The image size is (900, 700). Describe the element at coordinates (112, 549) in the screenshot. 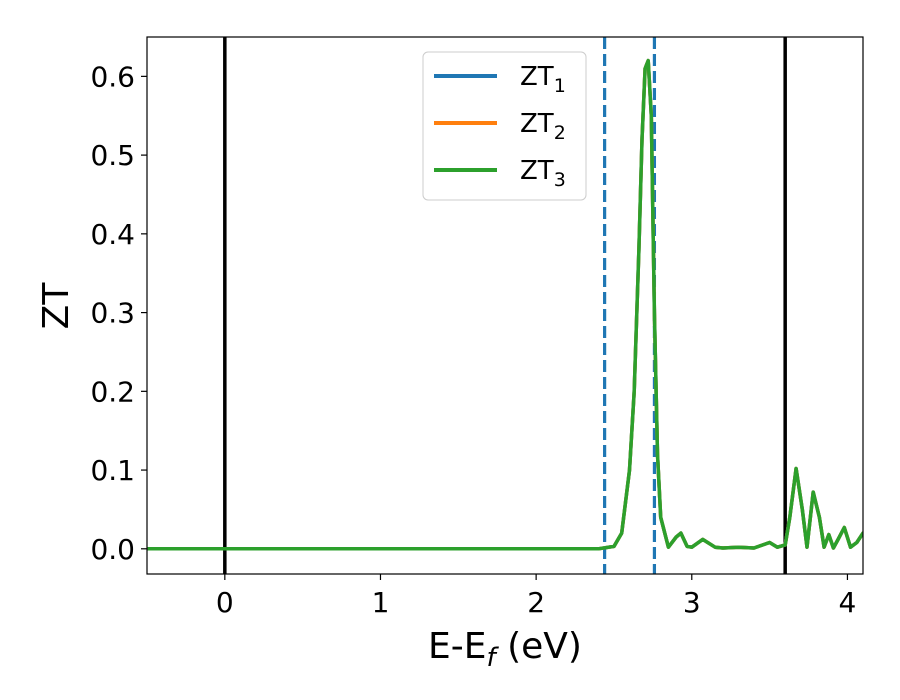

I see `y-tick-label: 0.0` at that location.